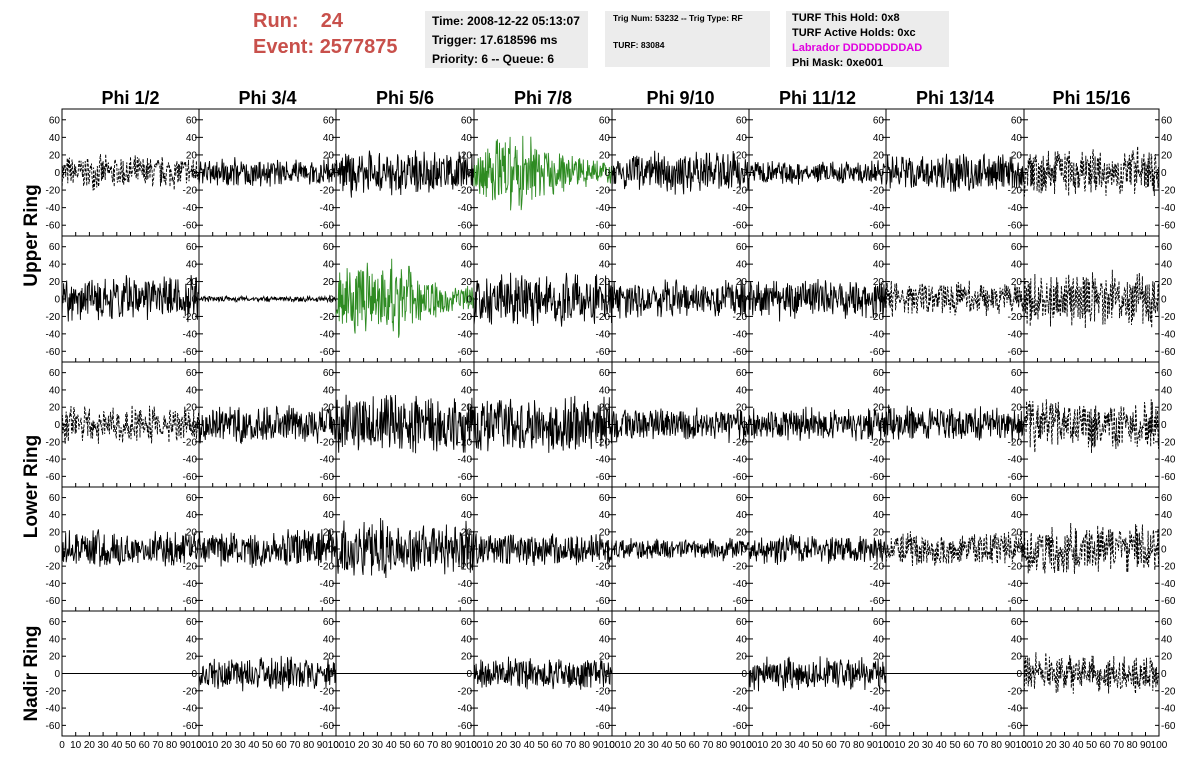  Describe the element at coordinates (859, 745) in the screenshot. I see `x-tick-label: 80` at that location.